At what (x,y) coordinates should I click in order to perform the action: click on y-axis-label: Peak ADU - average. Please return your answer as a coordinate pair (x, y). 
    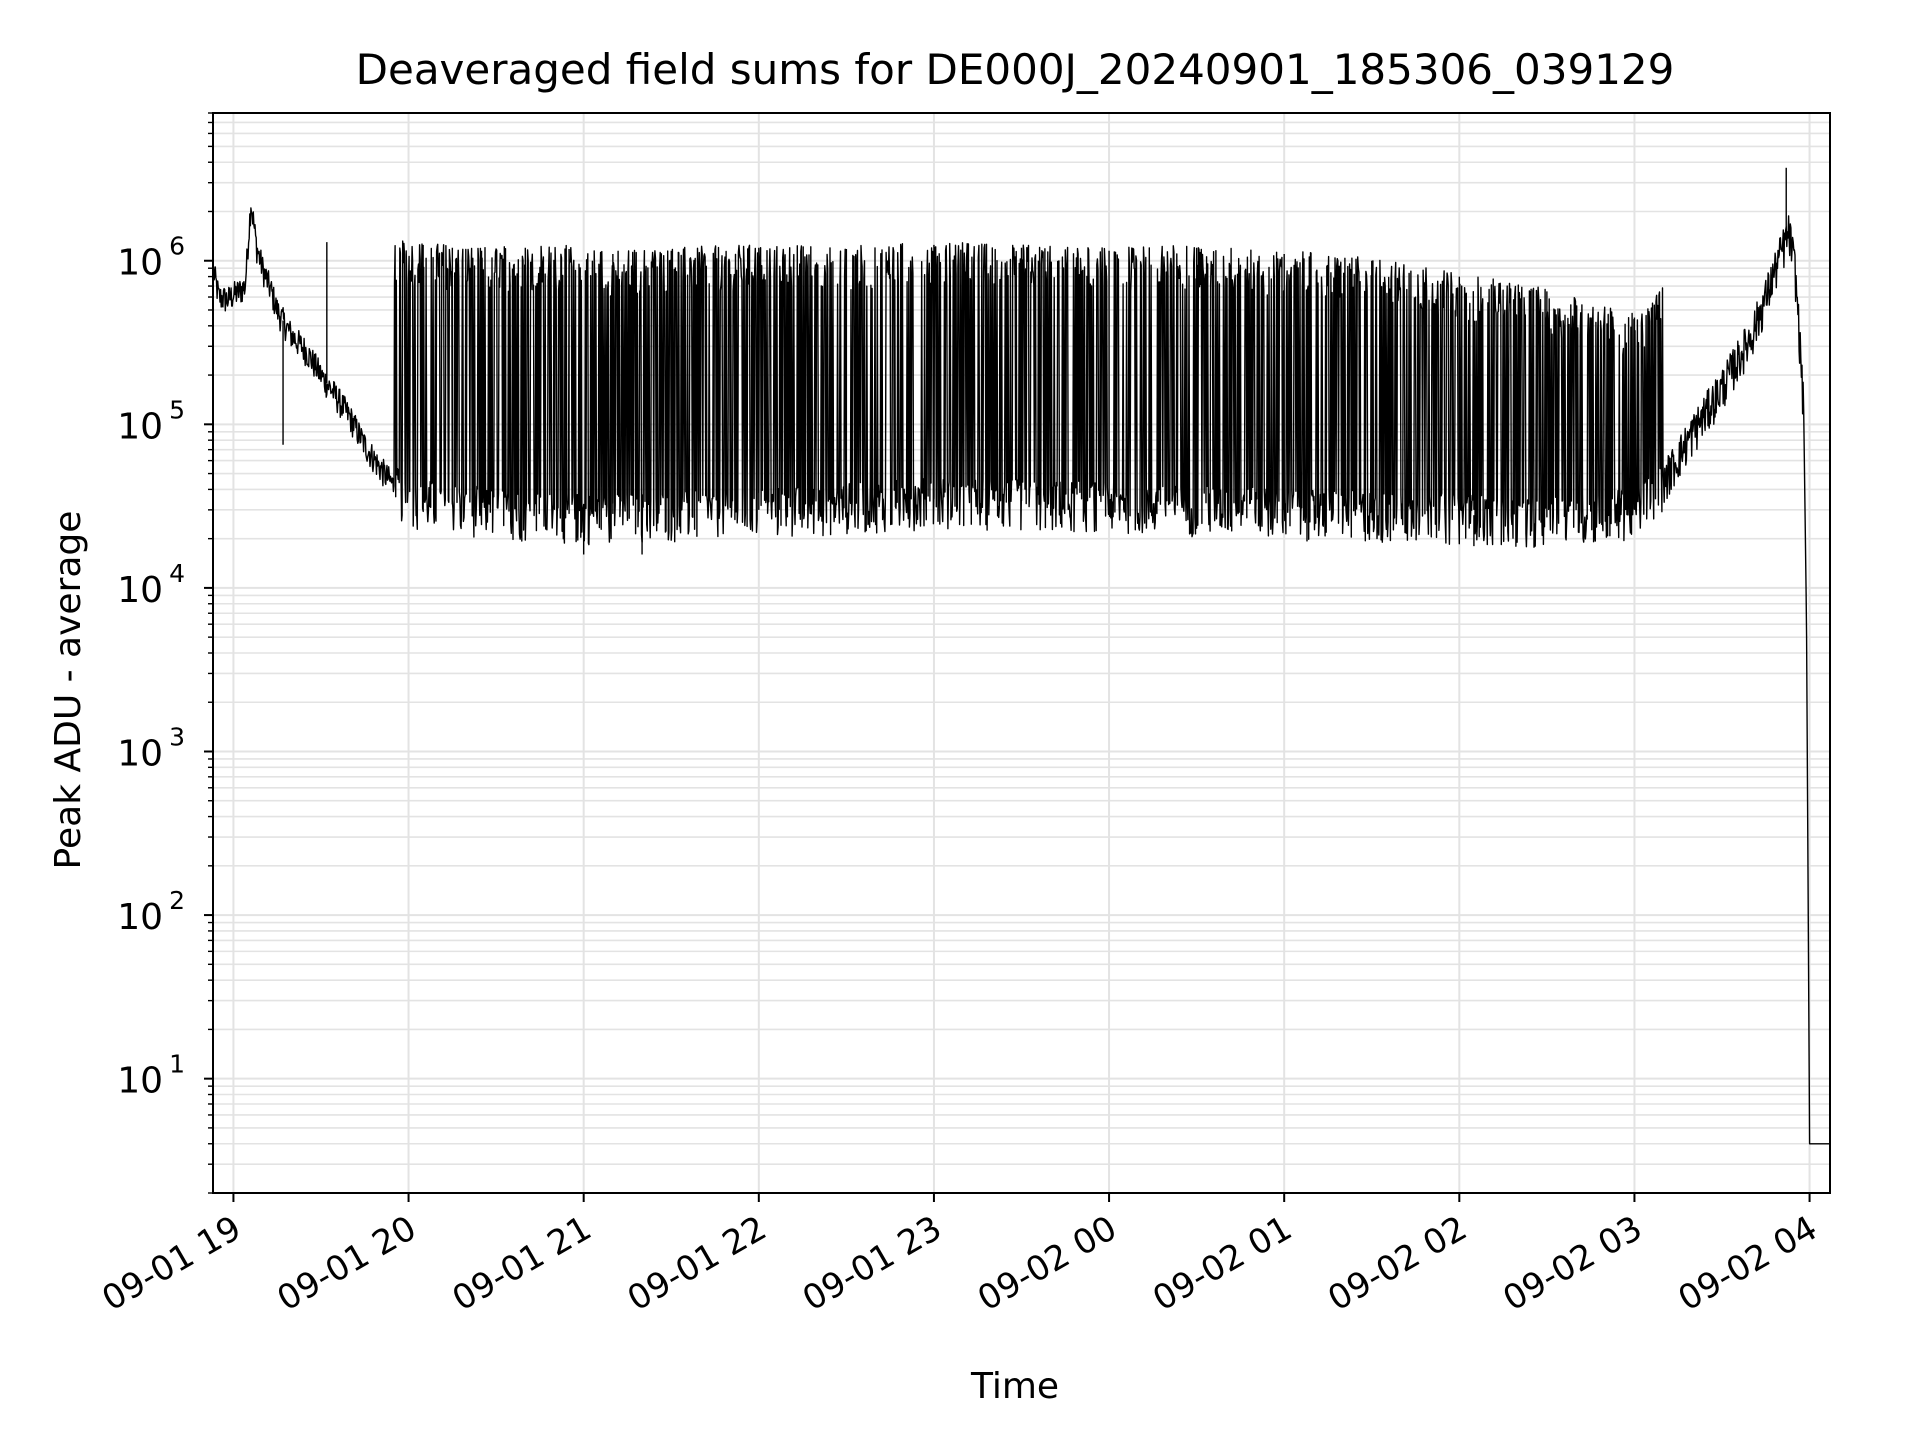
    Looking at the image, I should click on (68, 690).